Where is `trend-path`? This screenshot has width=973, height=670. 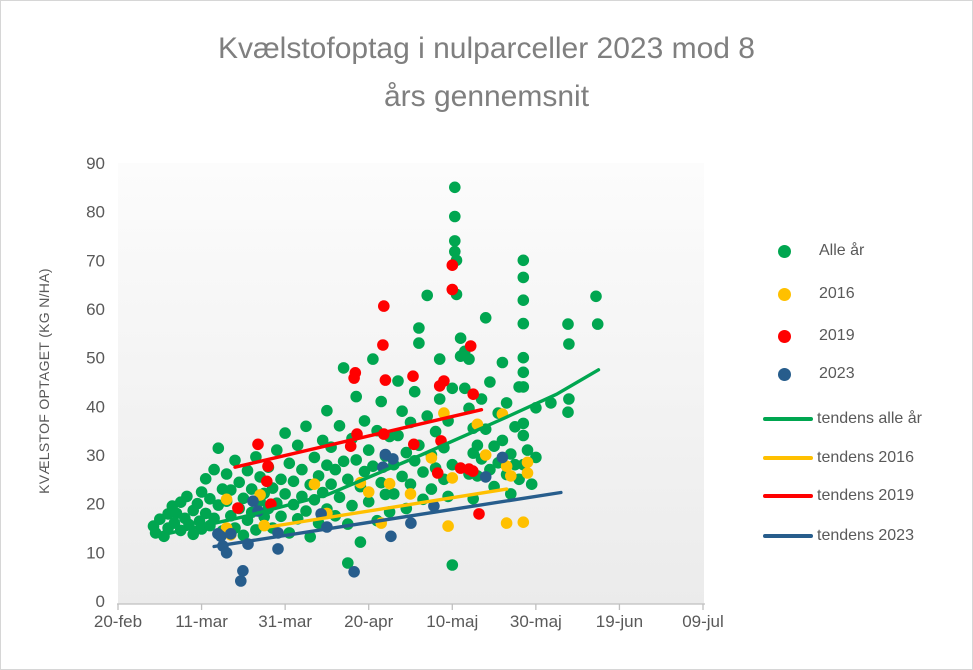 trend-path is located at coordinates (379, 452).